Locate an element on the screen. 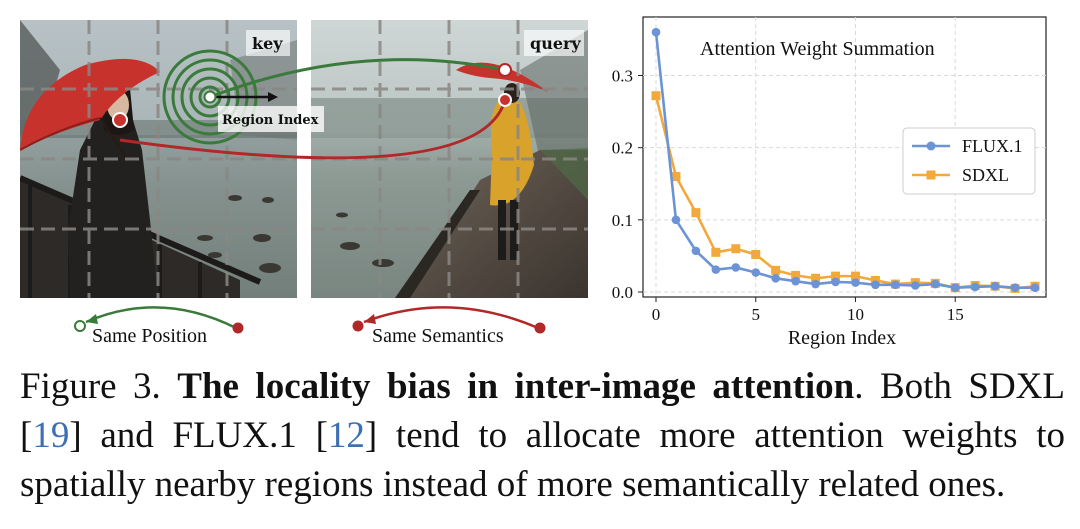 This screenshot has height=529, width=1080. y-tick-label: 0.0 is located at coordinates (622, 292).